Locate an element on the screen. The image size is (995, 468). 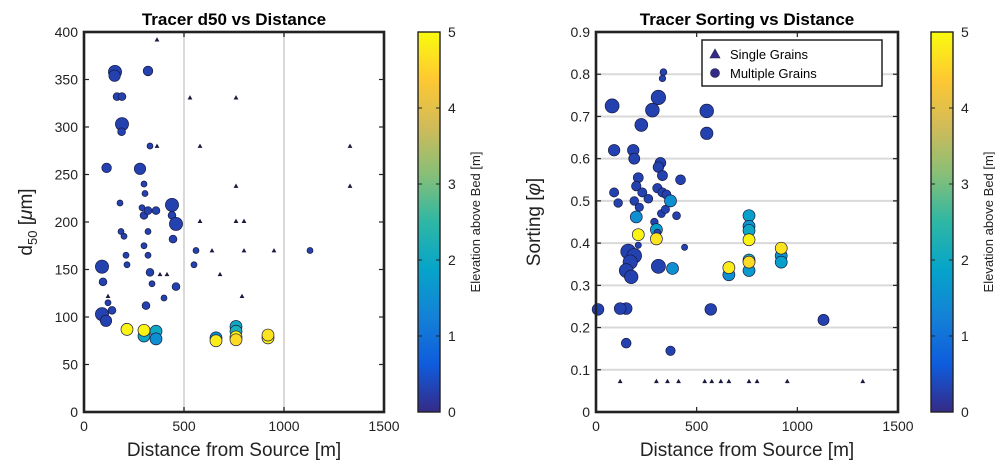
y-tick-label: 200 is located at coordinates (67, 222).